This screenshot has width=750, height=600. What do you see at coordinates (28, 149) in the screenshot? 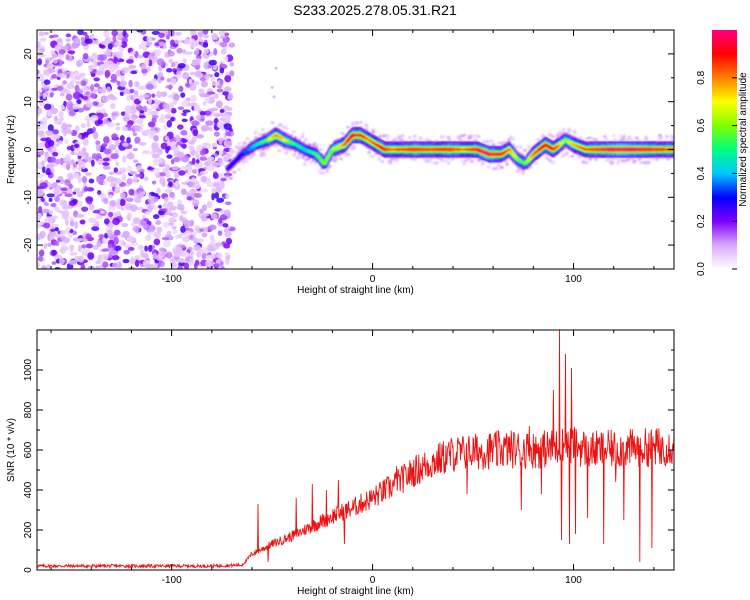
I see `y-tick-label: 0` at bounding box center [28, 149].